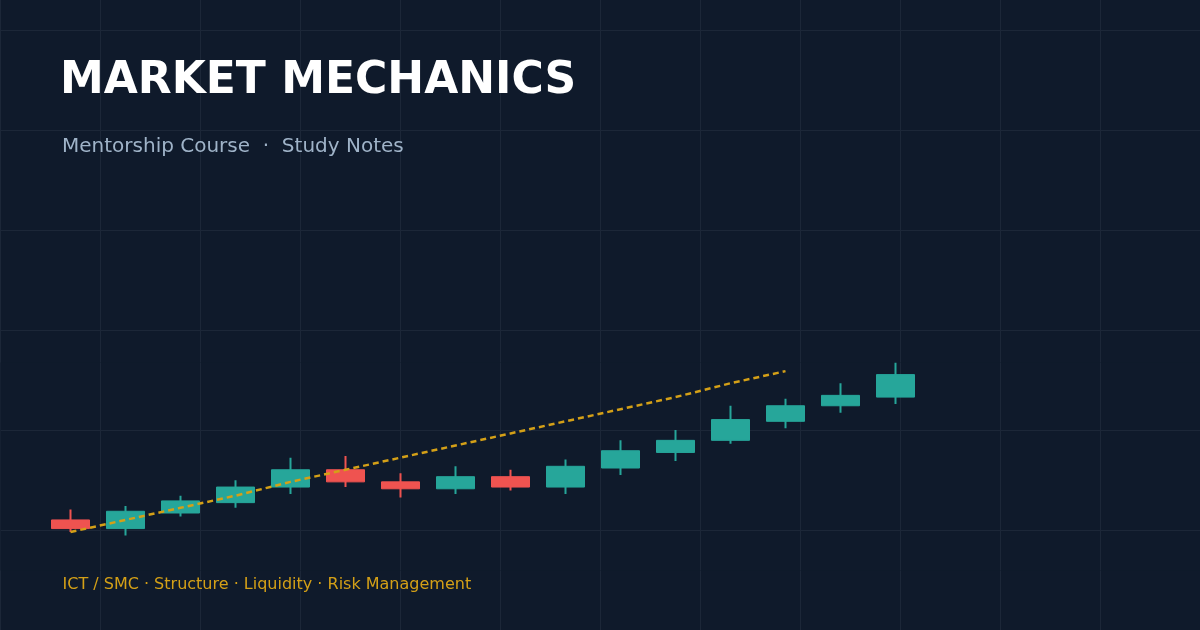 The image size is (1200, 630). I want to click on chart-title: MARKET MECHANICS, so click(318, 77).